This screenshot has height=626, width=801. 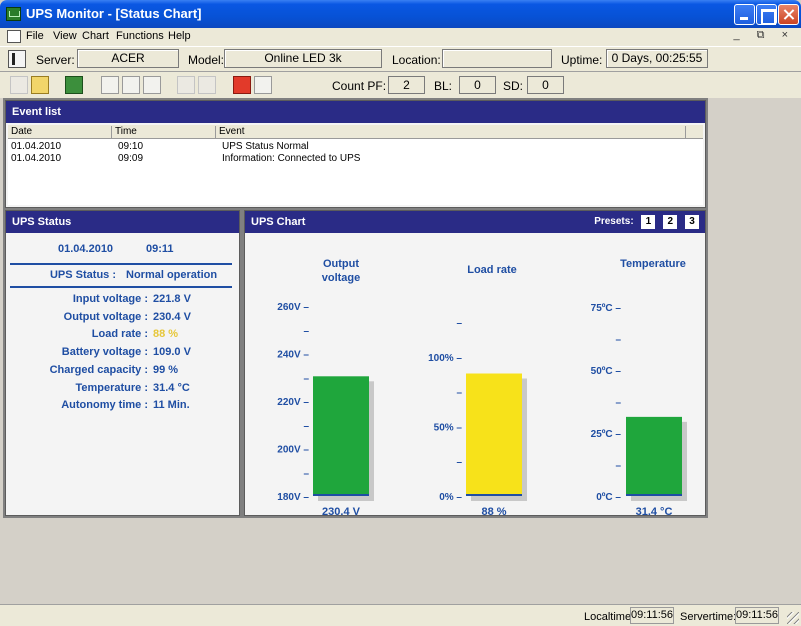 What do you see at coordinates (171, 405) in the screenshot?
I see `autonomy-time-value: 11 Min.` at bounding box center [171, 405].